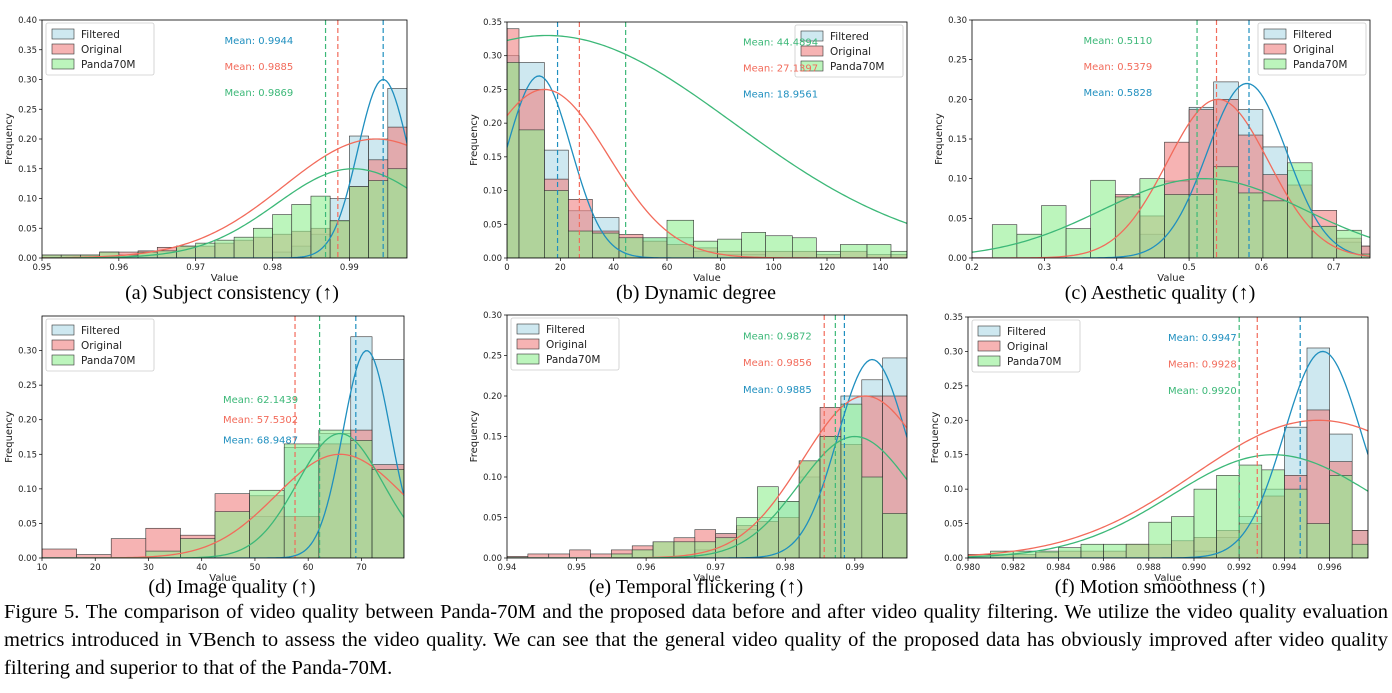 This screenshot has width=1392, height=693. I want to click on x-tick-label: 0.96, so click(118, 268).